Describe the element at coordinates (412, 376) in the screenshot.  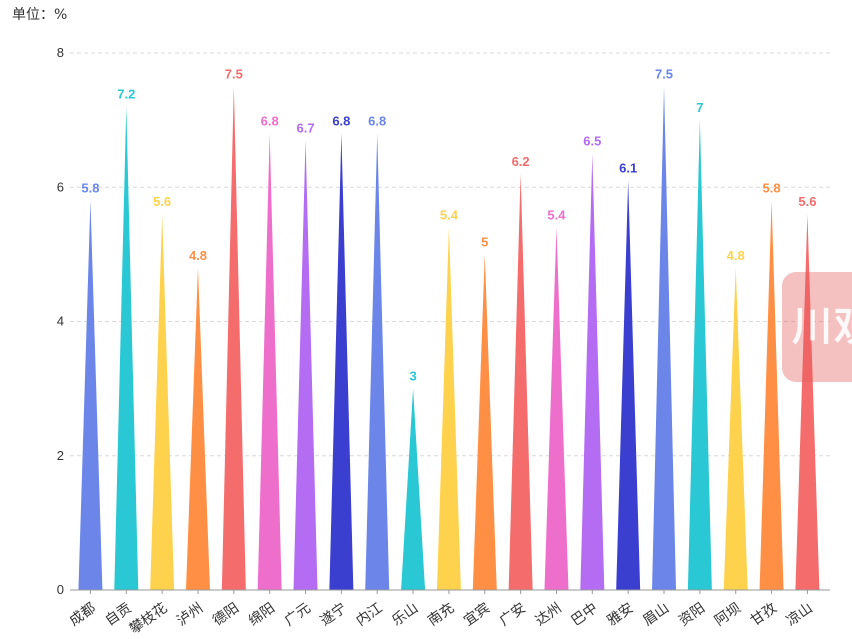
I see `data-label: 3` at that location.